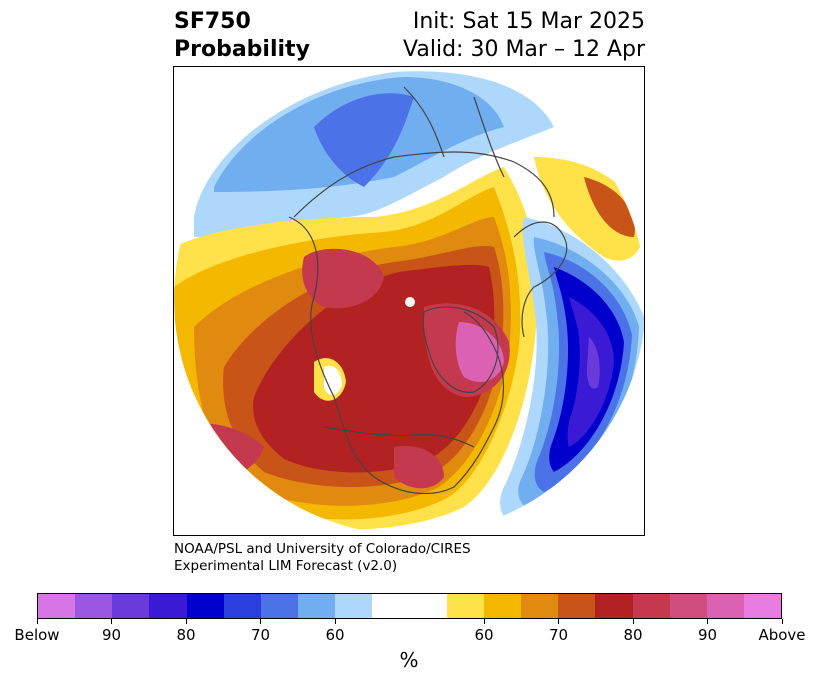  I want to click on title-variable: SF750, so click(212, 21).